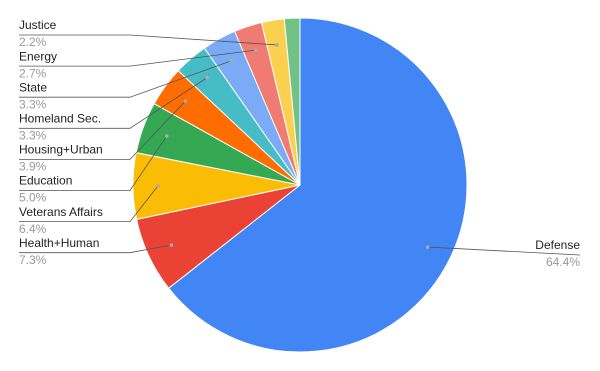  Describe the element at coordinates (33, 260) in the screenshot. I see `slice-value-label: 7.3%` at that location.